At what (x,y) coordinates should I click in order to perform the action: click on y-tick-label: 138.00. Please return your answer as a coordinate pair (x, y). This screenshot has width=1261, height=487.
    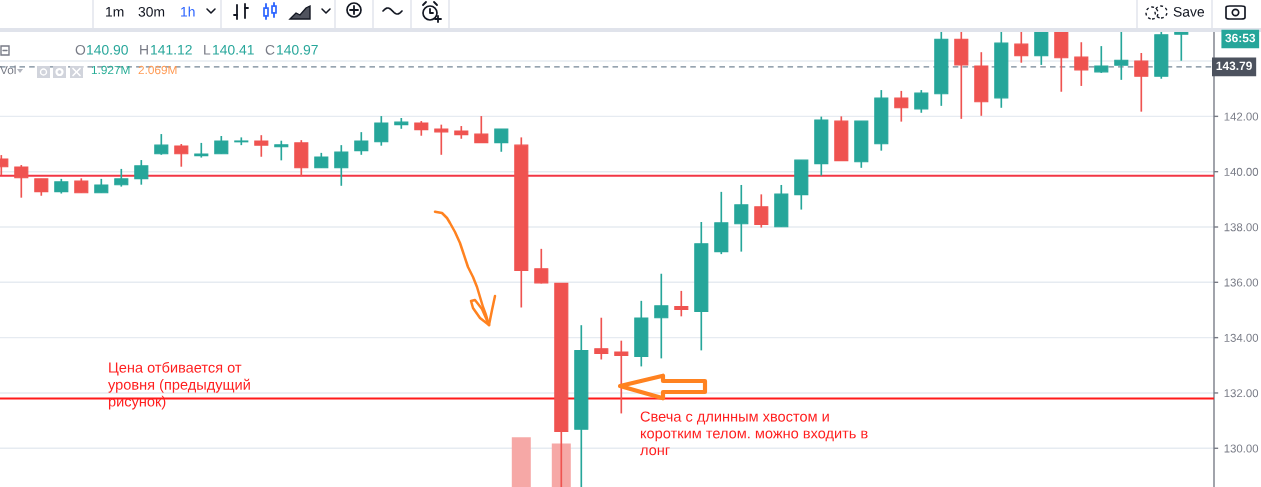
    Looking at the image, I should click on (1241, 227).